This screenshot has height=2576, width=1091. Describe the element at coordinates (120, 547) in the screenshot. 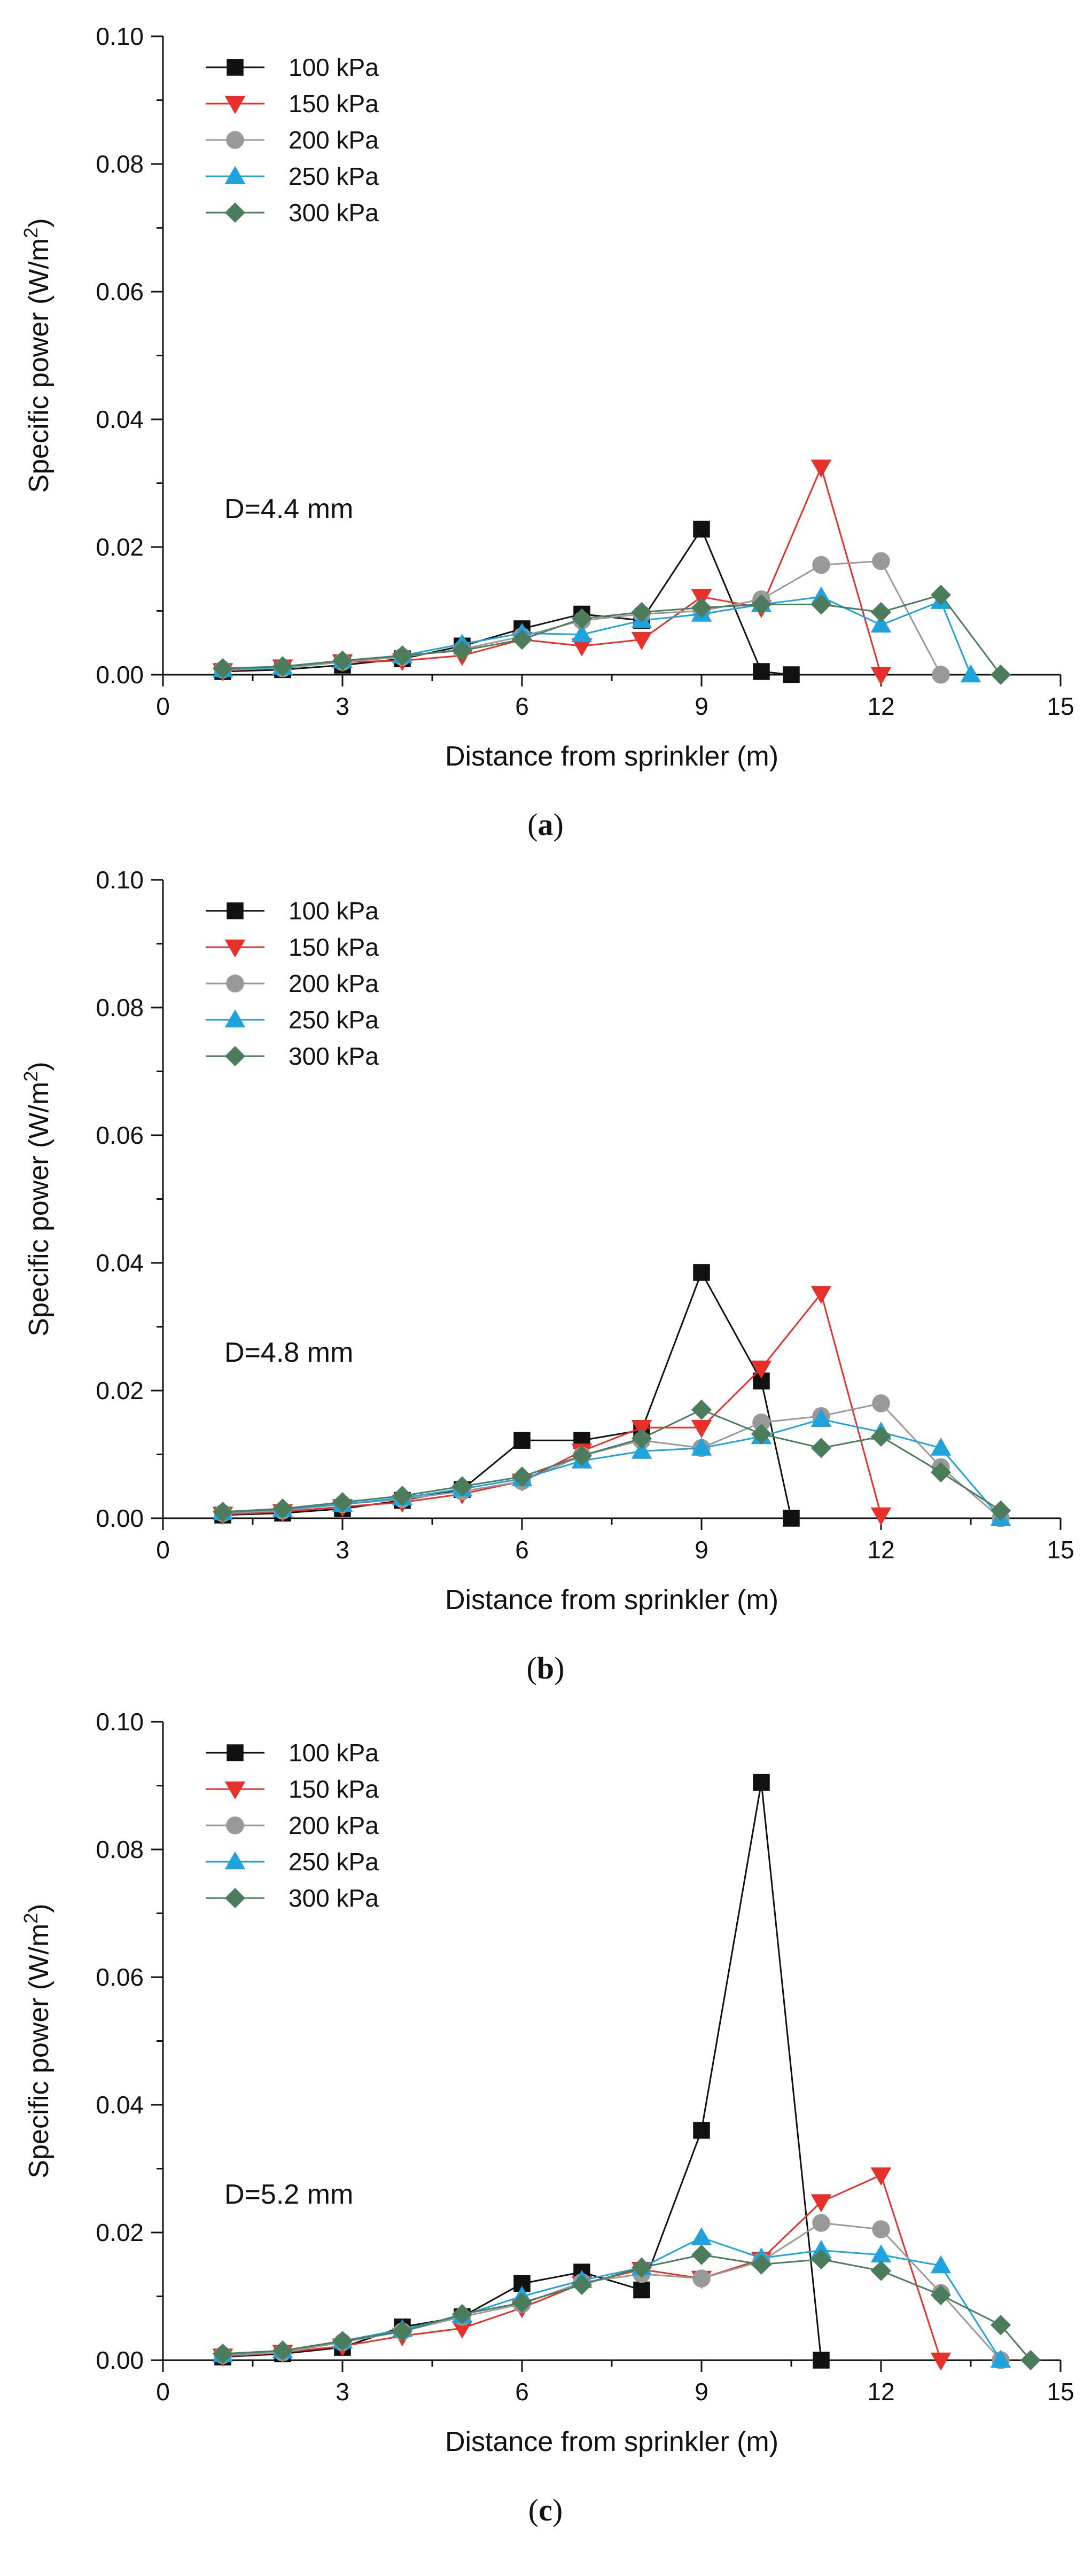

I see `y-tick-label: 0.02` at that location.